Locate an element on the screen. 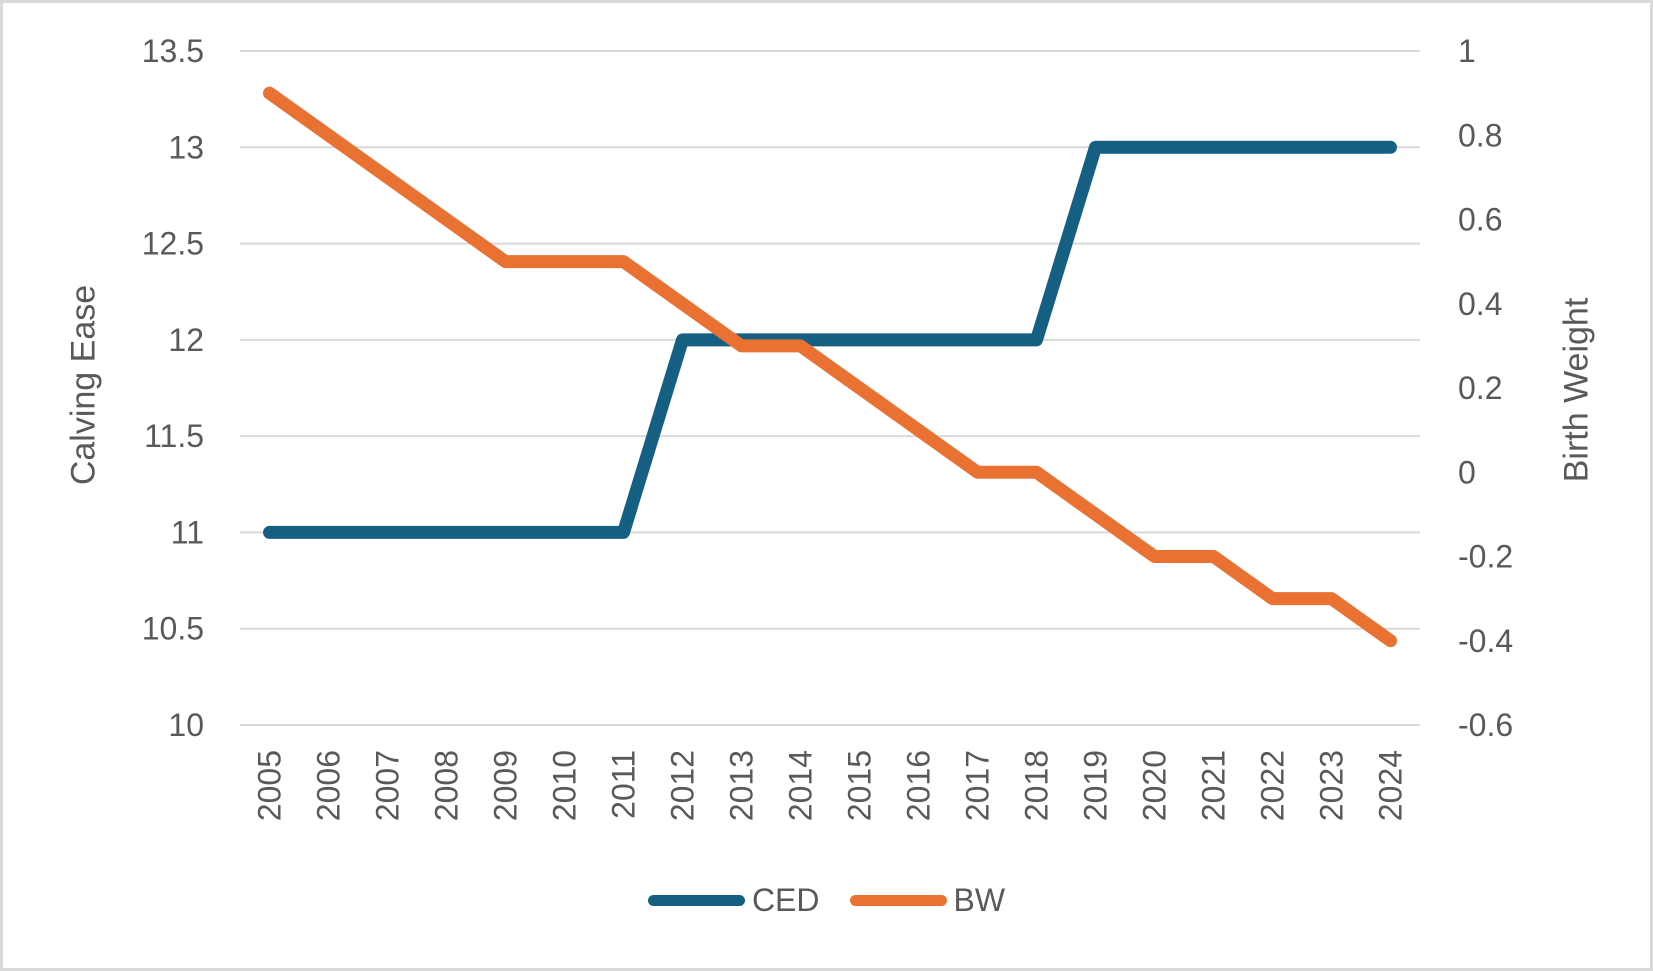  y-left-tick-label: 11 is located at coordinates (187, 532).